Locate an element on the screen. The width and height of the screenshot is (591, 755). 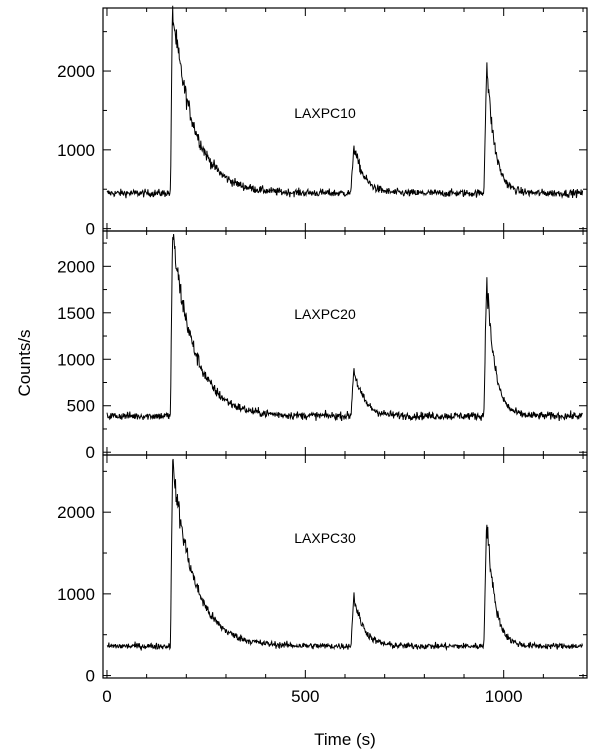
y-axis-label: Counts/s is located at coordinates (24, 362).